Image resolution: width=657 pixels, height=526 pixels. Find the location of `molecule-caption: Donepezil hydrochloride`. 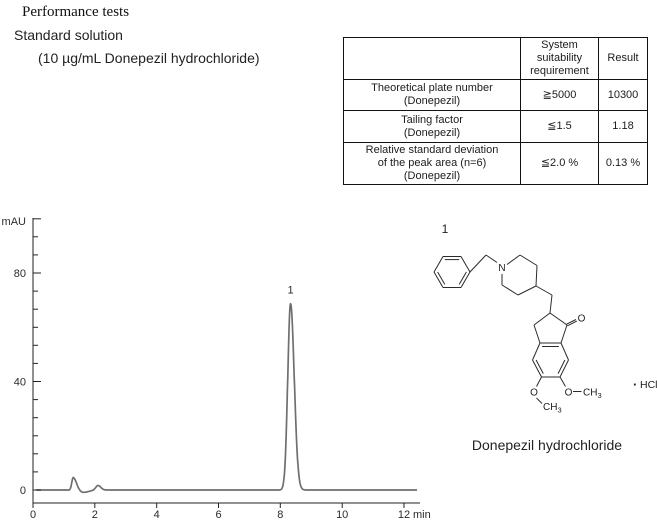

molecule-caption: Donepezil hydrochloride is located at coordinates (547, 445).